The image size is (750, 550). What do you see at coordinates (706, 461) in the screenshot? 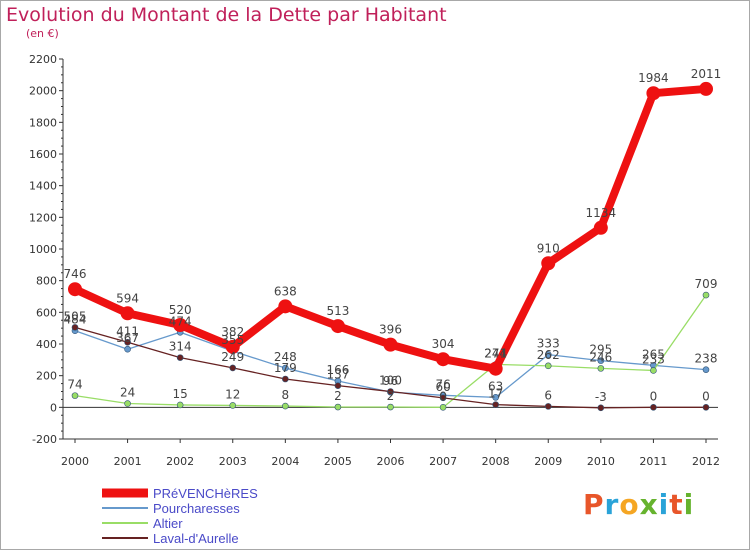
I see `x-tick-label: 2012` at bounding box center [706, 461].